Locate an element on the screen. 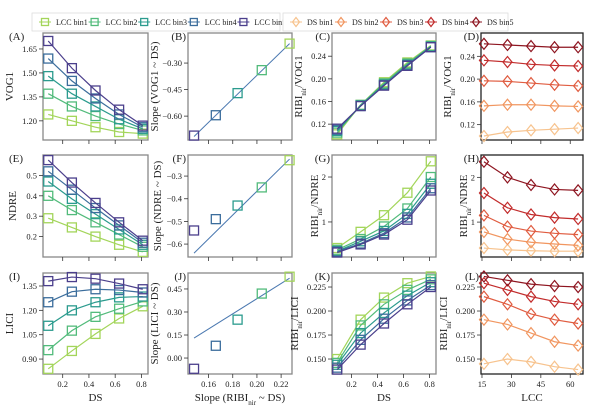 Image resolution: width=600 pixels, height=416 pixels. plot-area is located at coordinates (95, 323).